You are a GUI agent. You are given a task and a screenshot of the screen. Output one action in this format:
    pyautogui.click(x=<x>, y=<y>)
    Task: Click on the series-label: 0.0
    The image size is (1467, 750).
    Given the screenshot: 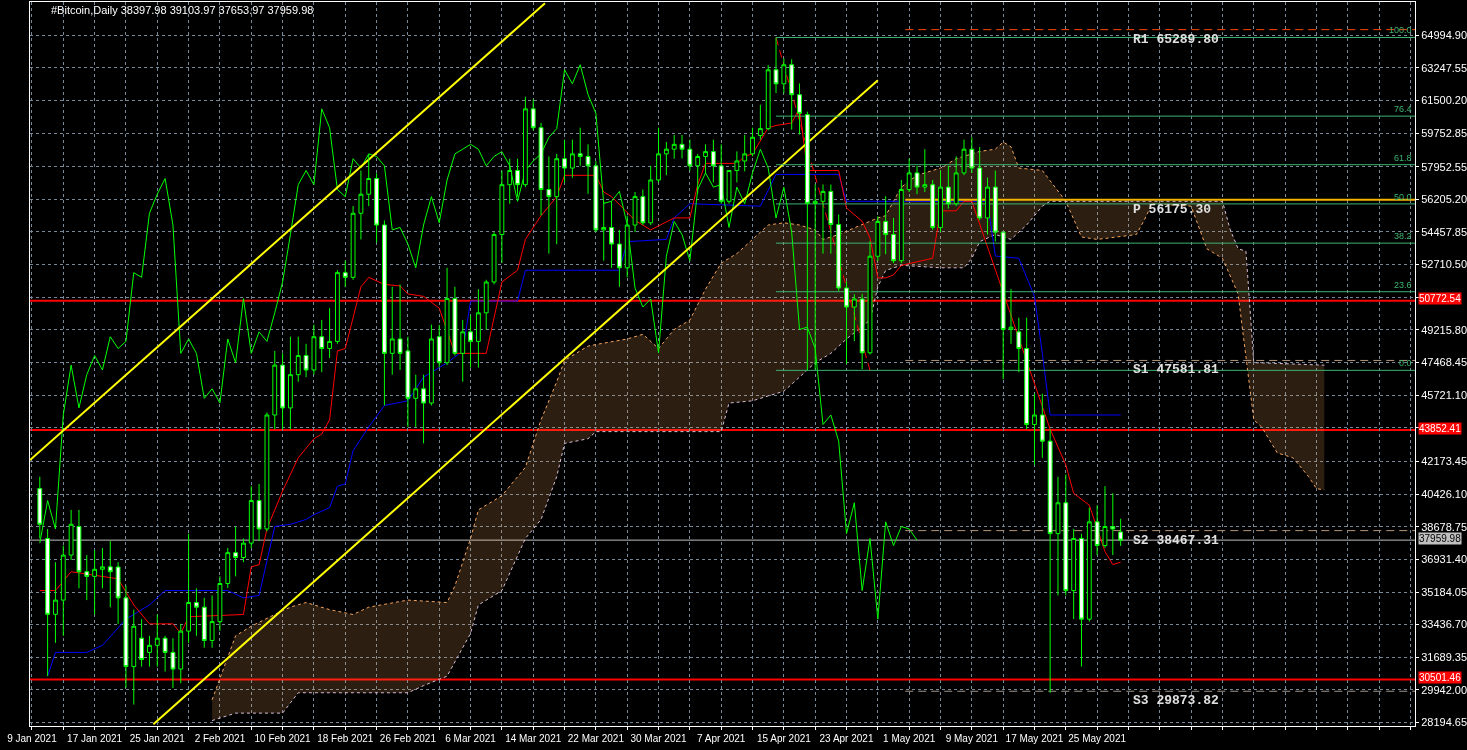 What is the action you would take?
    pyautogui.click(x=1405, y=363)
    